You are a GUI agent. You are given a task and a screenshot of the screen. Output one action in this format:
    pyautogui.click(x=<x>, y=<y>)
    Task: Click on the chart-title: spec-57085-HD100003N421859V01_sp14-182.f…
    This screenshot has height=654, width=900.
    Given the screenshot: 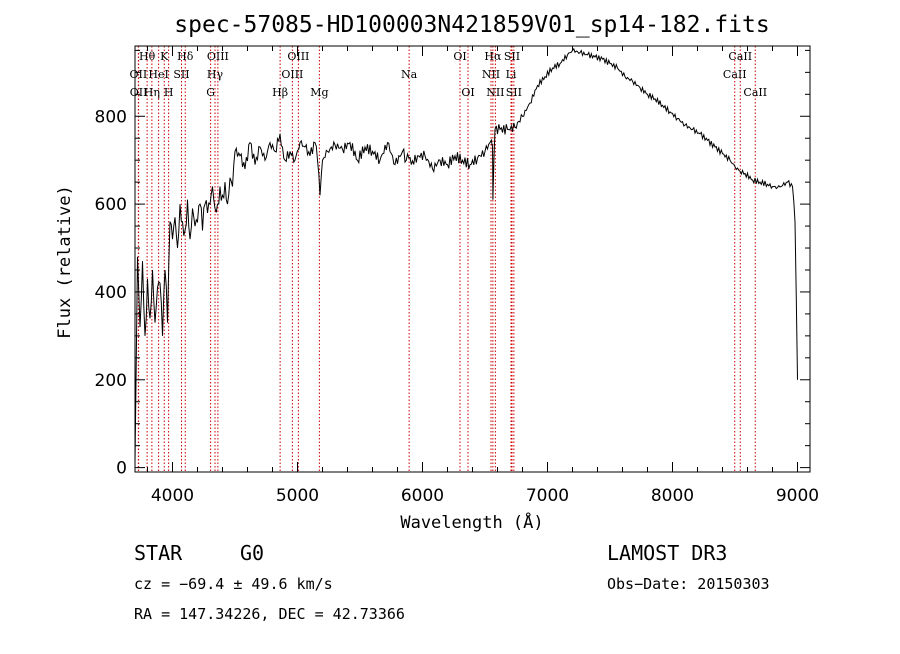 What is the action you would take?
    pyautogui.click(x=471, y=25)
    